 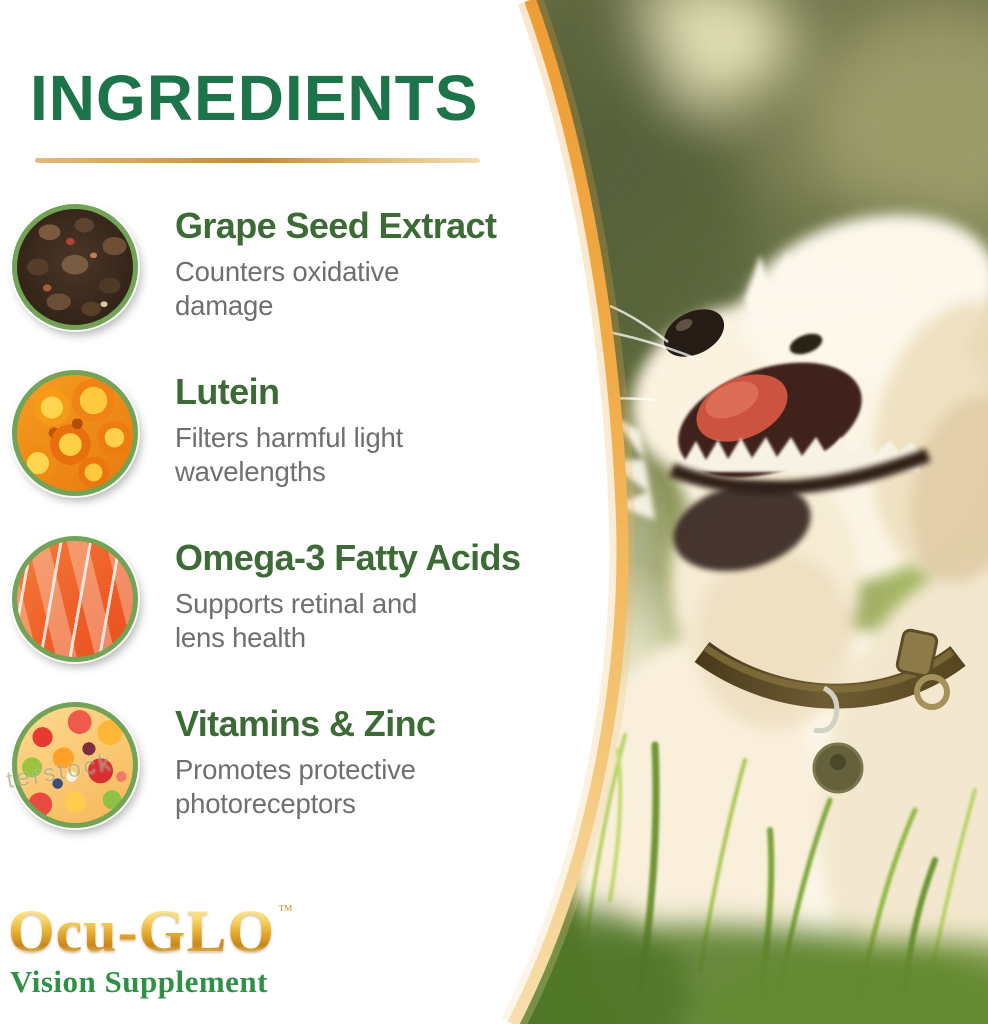 I want to click on lower-lip, so click(x=800, y=471).